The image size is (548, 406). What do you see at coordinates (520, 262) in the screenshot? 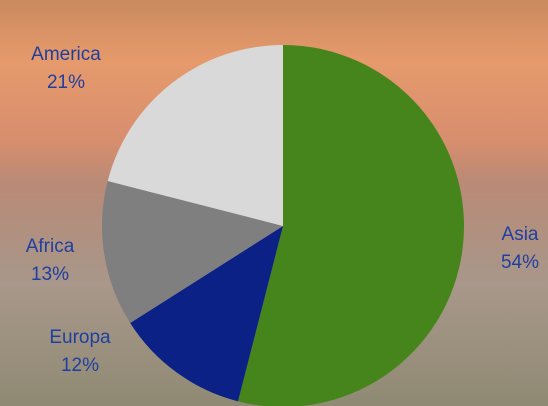
I see `slice-value-label: 54%` at bounding box center [520, 262].